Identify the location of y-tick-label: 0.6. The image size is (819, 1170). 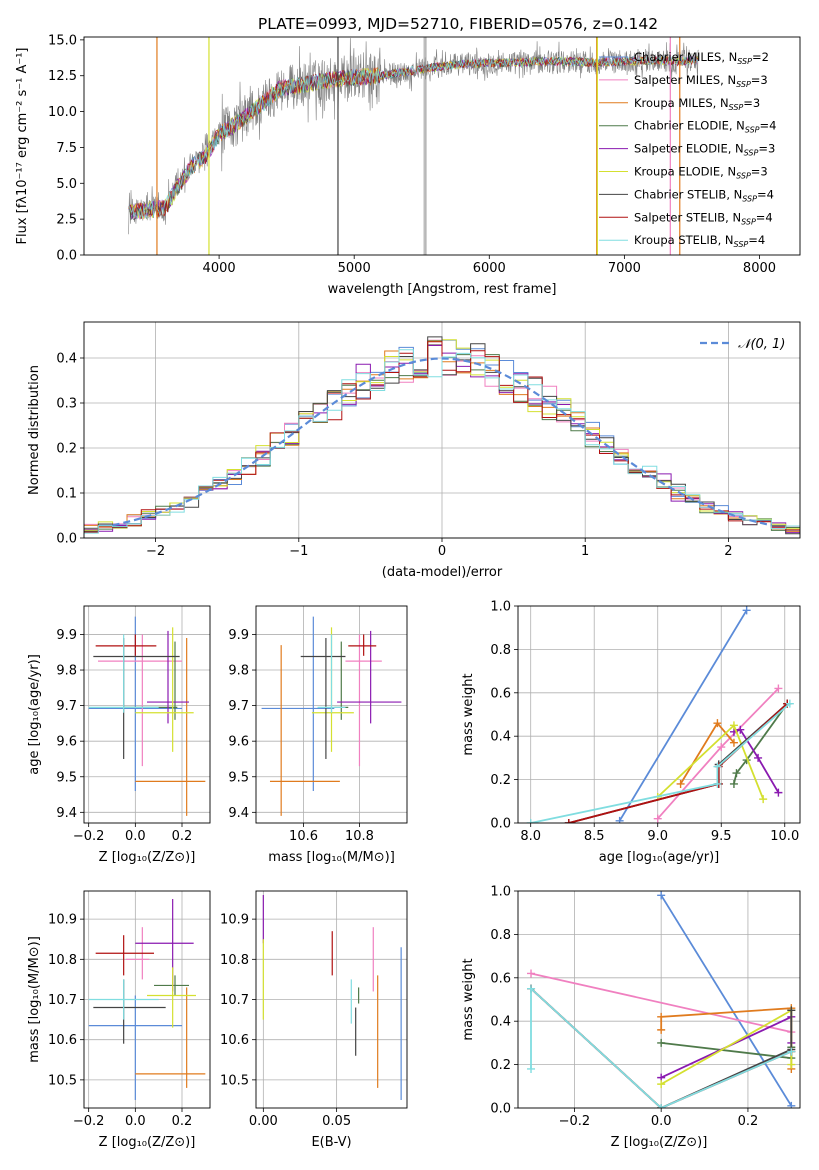
(500, 978).